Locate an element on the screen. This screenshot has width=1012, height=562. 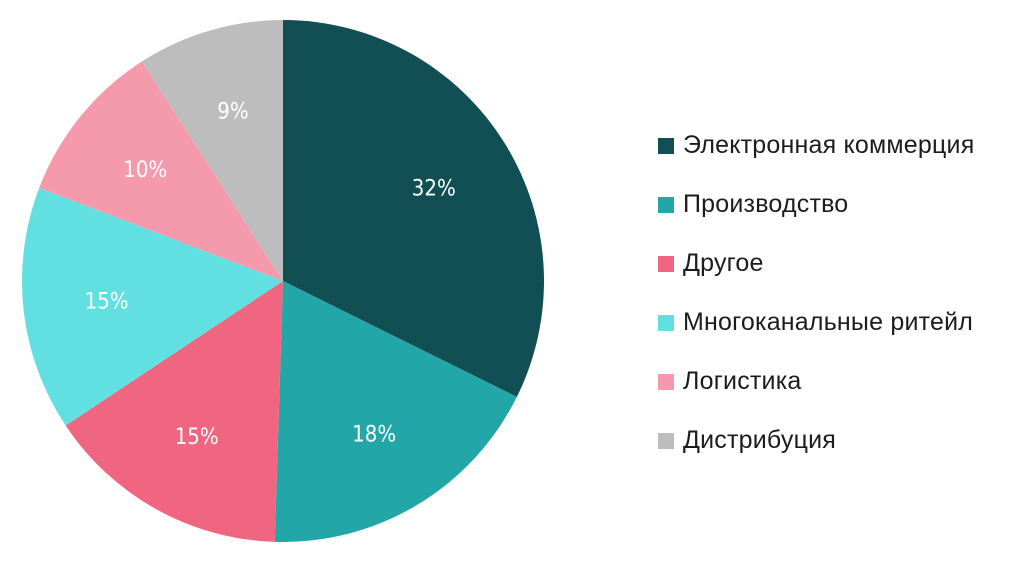
slice-label-distribution: 9% is located at coordinates (232, 112).